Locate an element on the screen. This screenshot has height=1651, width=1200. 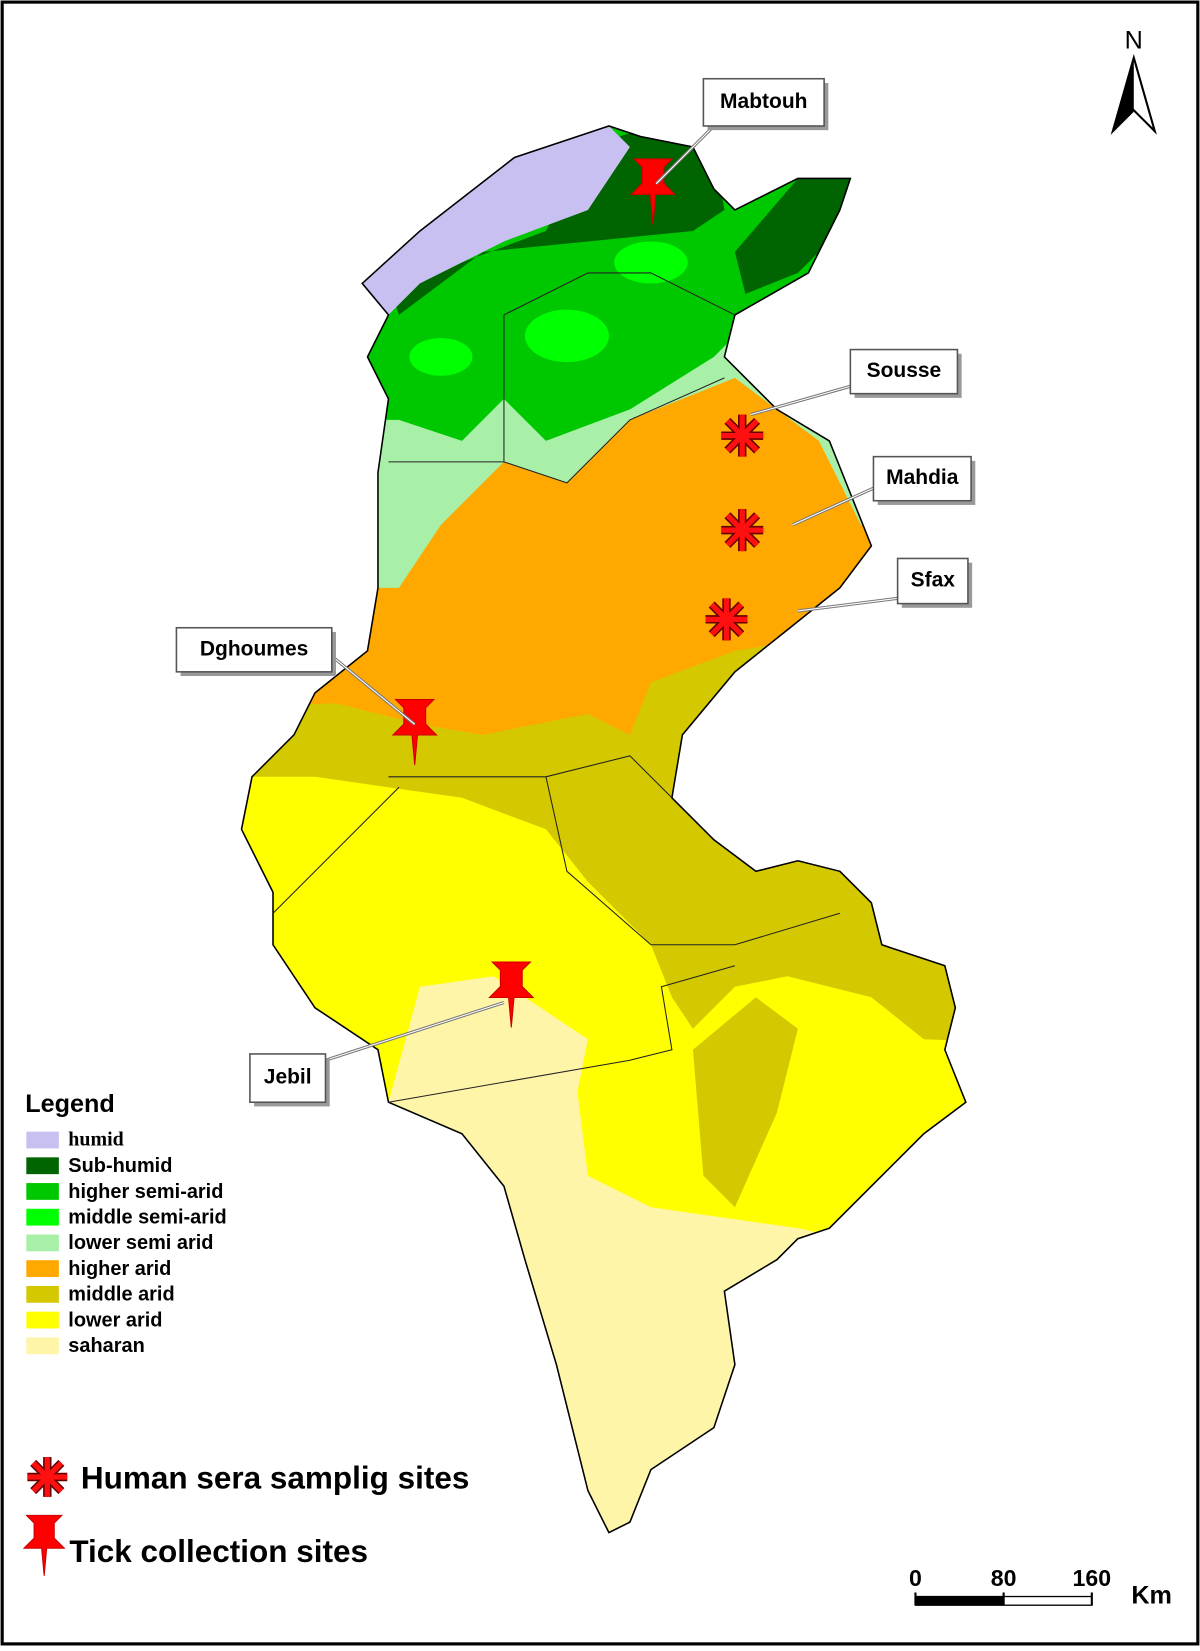
legend-human-label: Human sera samplig sites is located at coordinates (275, 1477).